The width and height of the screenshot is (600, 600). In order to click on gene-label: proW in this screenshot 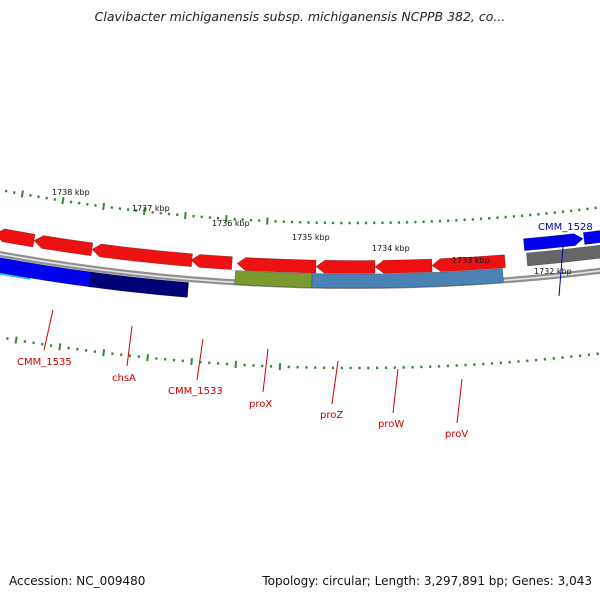, I will do `click(391, 424)`.